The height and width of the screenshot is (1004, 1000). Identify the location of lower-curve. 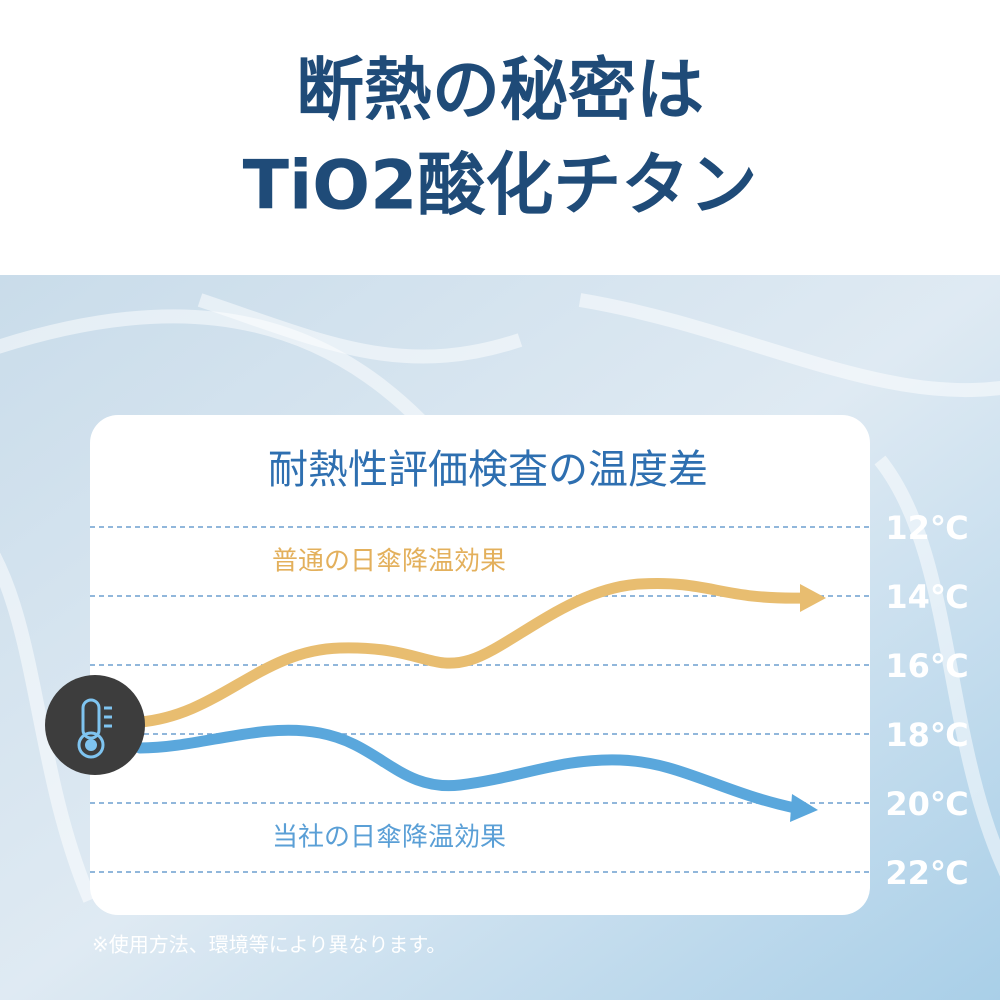
(467, 769).